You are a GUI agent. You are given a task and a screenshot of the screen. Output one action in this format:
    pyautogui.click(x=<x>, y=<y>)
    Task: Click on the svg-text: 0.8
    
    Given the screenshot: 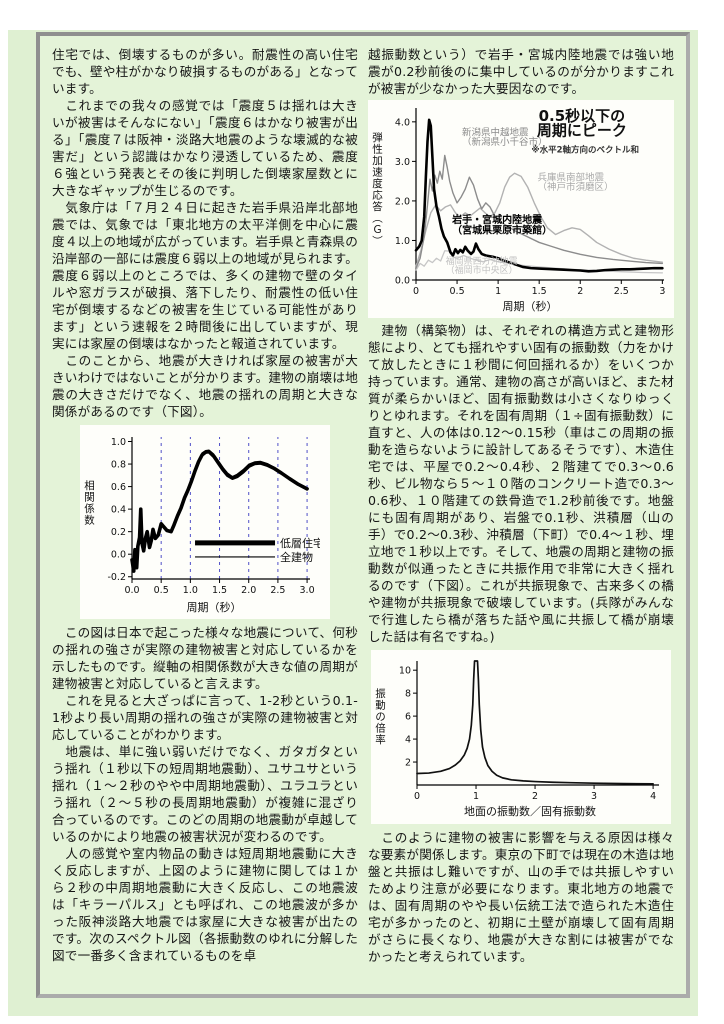 What is the action you would take?
    pyautogui.click(x=118, y=465)
    